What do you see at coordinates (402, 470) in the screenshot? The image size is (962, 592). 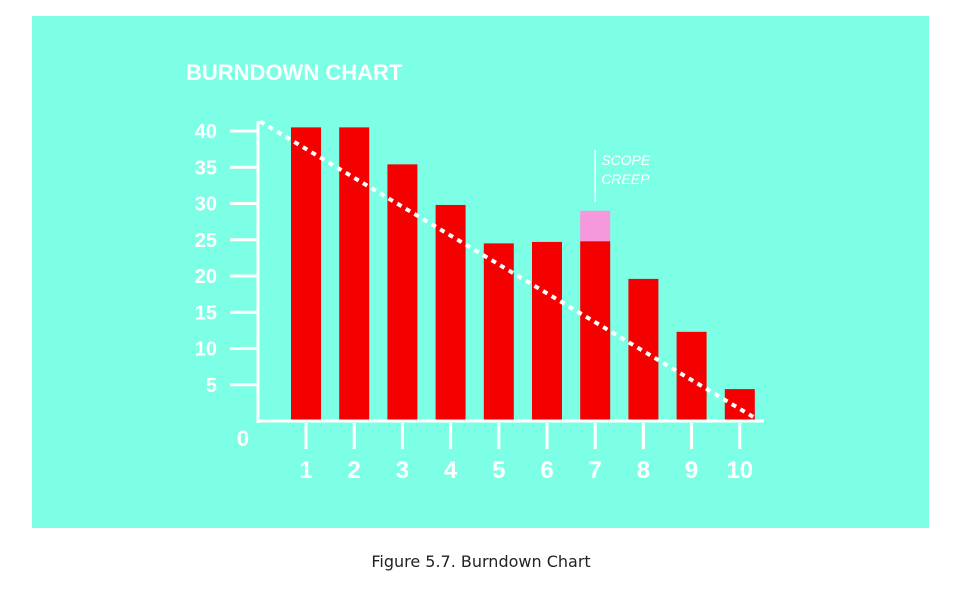 I see `x-tick-label-3: 3` at bounding box center [402, 470].